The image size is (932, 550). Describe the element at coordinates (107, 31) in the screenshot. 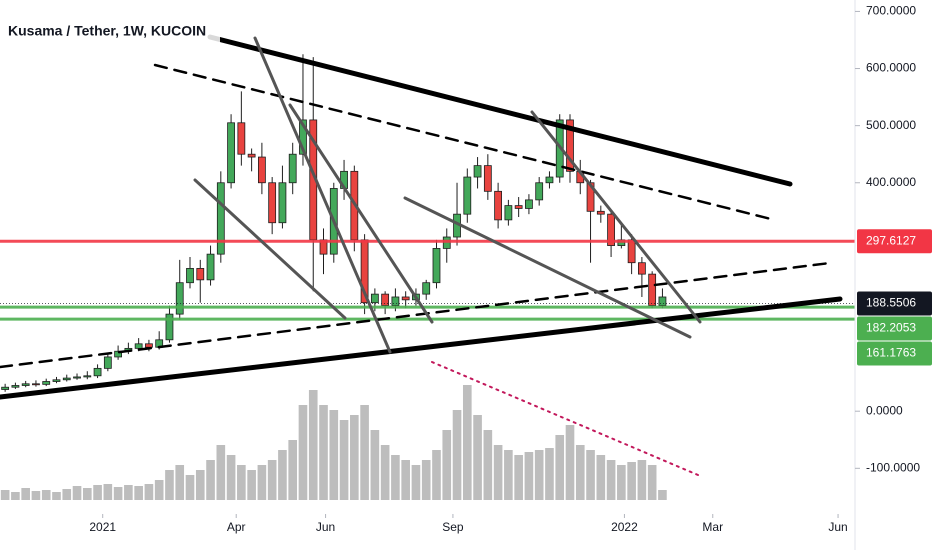

I see `chart-title: Kusama / Tether, 1W, KUCOIN` at that location.